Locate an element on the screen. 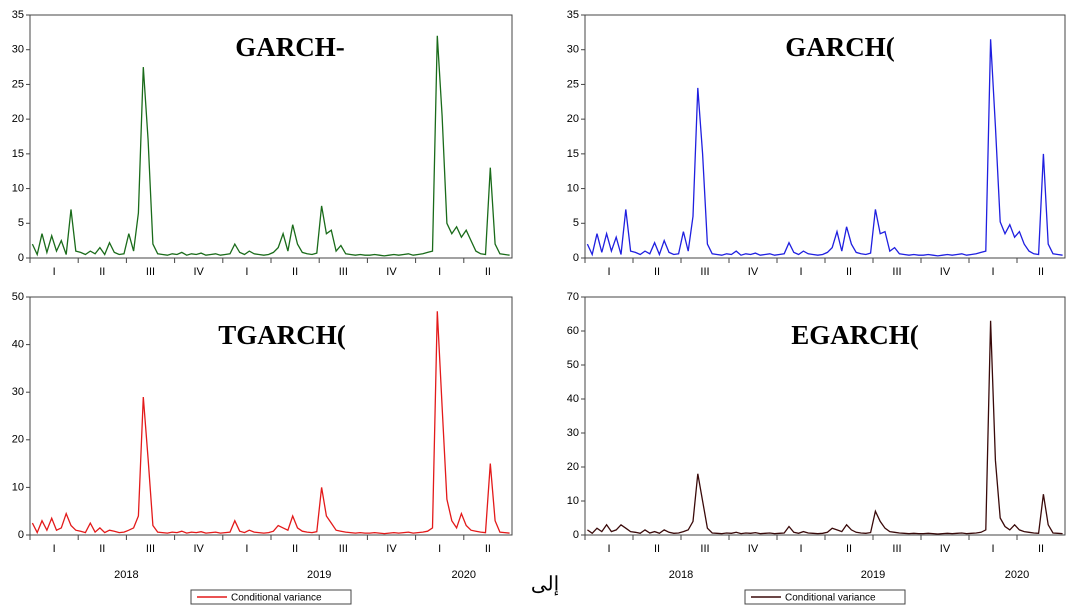 Image resolution: width=1070 pixels, height=605 pixels. panel-title: GARCH( is located at coordinates (840, 47).